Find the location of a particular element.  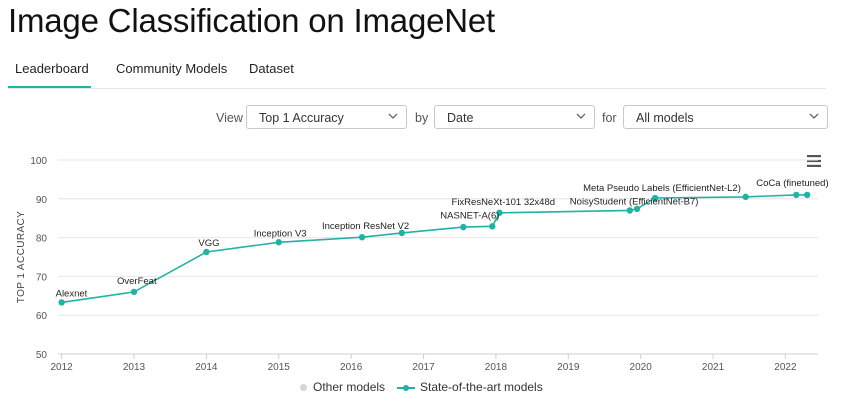

data-label: NASNET-A(6) is located at coordinates (469, 215).